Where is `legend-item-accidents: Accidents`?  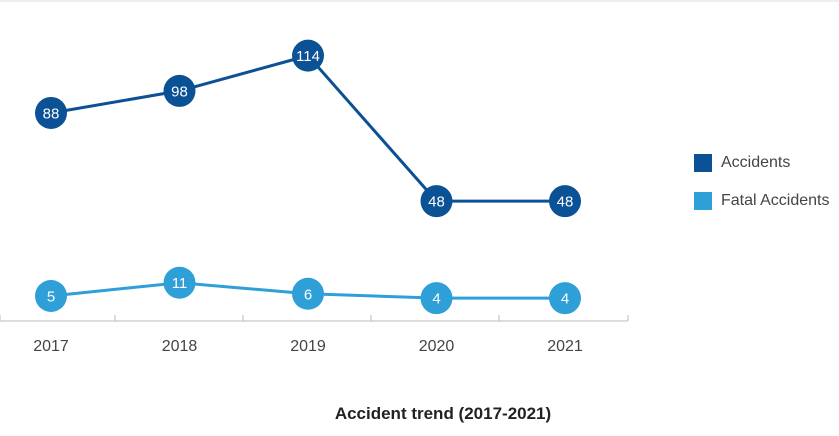
legend-item-accidents: Accidents is located at coordinates (762, 163).